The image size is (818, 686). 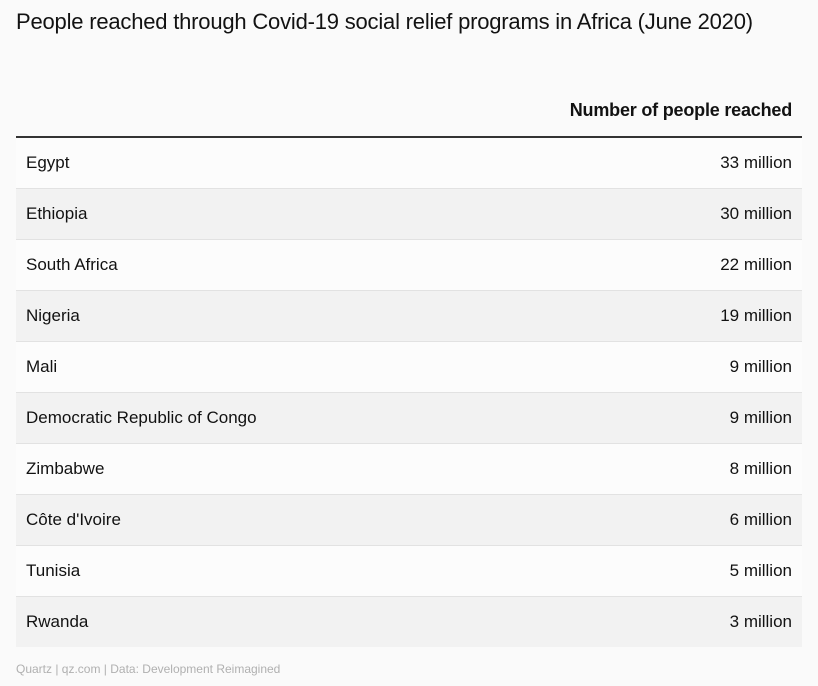 I want to click on country-cell: Democratic Republic of Congo, so click(x=141, y=417).